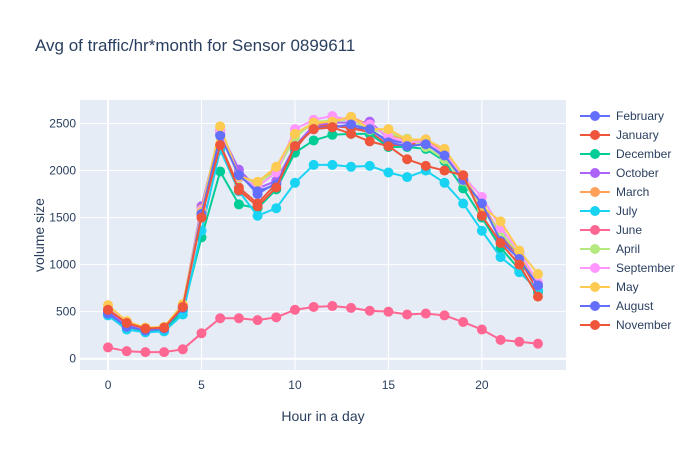 The image size is (700, 450). What do you see at coordinates (632, 192) in the screenshot?
I see `legend-label: March` at bounding box center [632, 192].